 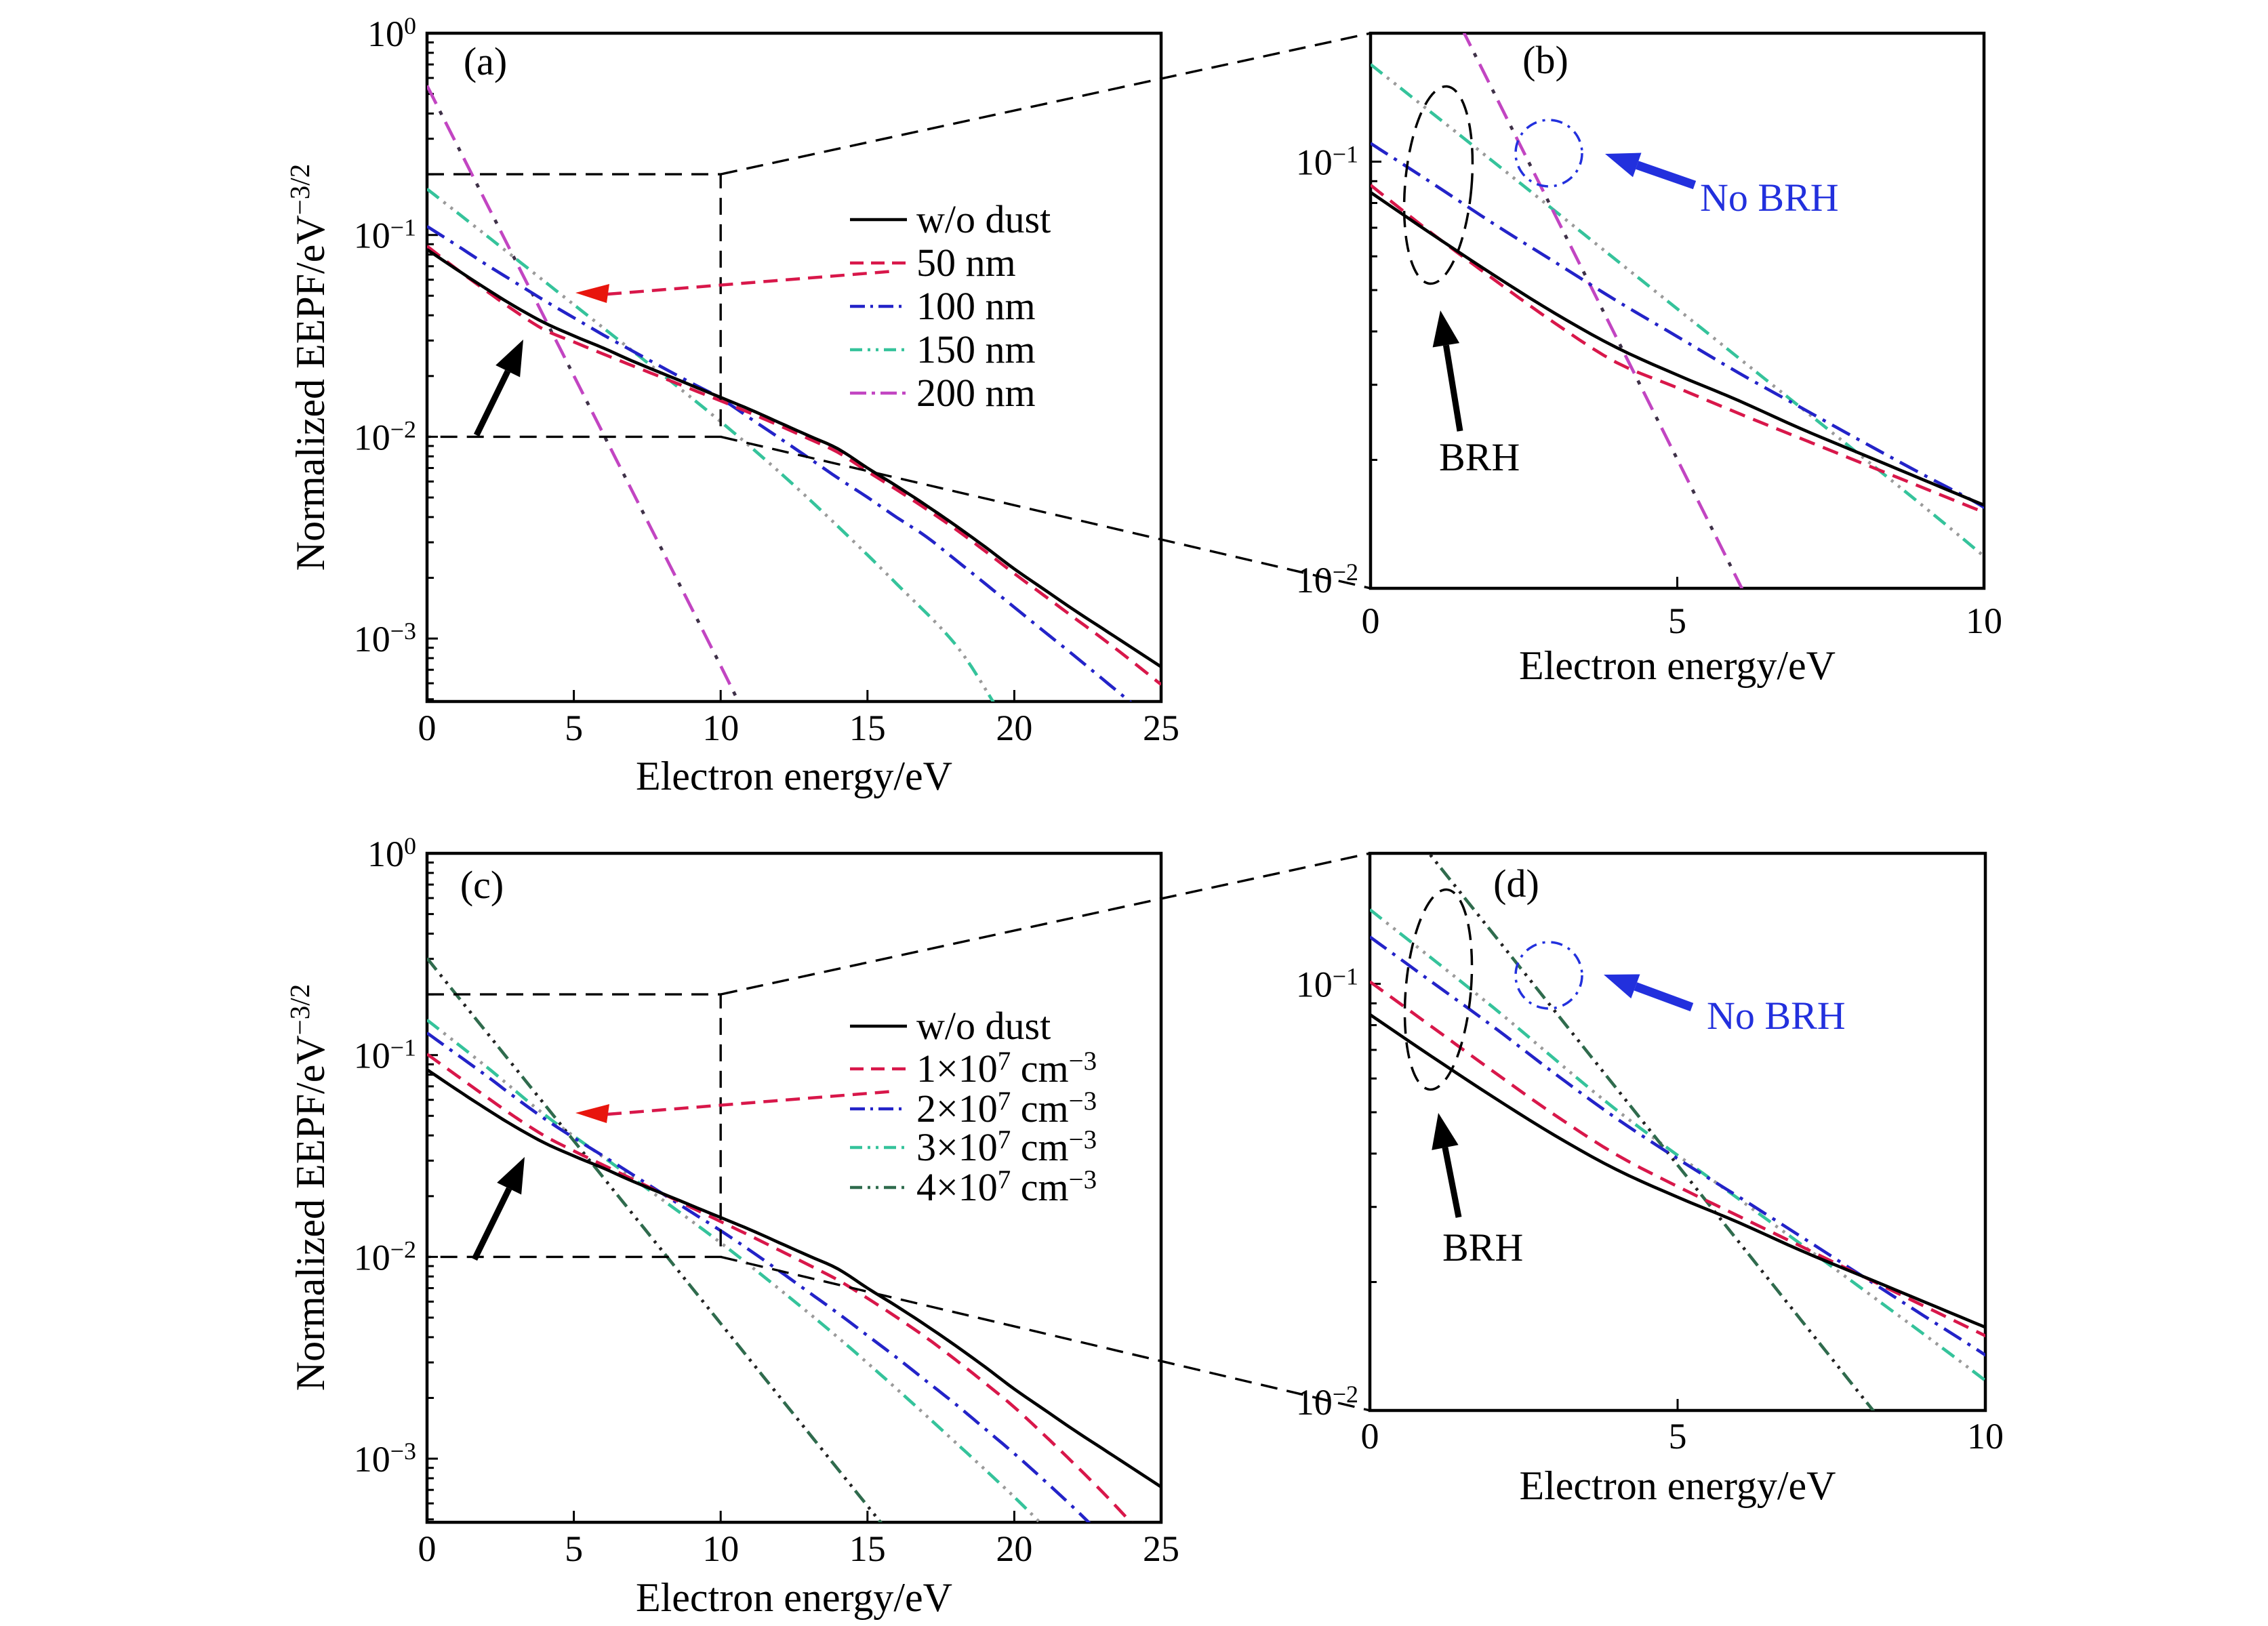 What do you see at coordinates (976, 349) in the screenshot?
I see `svg-text: 150 nm` at bounding box center [976, 349].